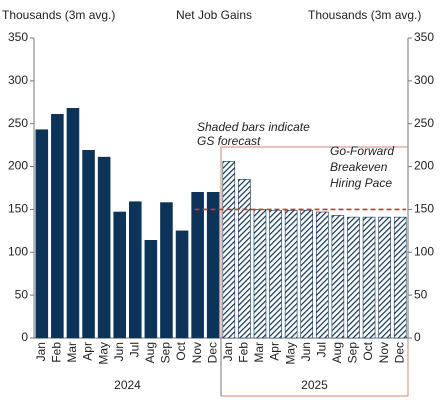  I want to click on chart-title: Net Job Gains, so click(214, 15).